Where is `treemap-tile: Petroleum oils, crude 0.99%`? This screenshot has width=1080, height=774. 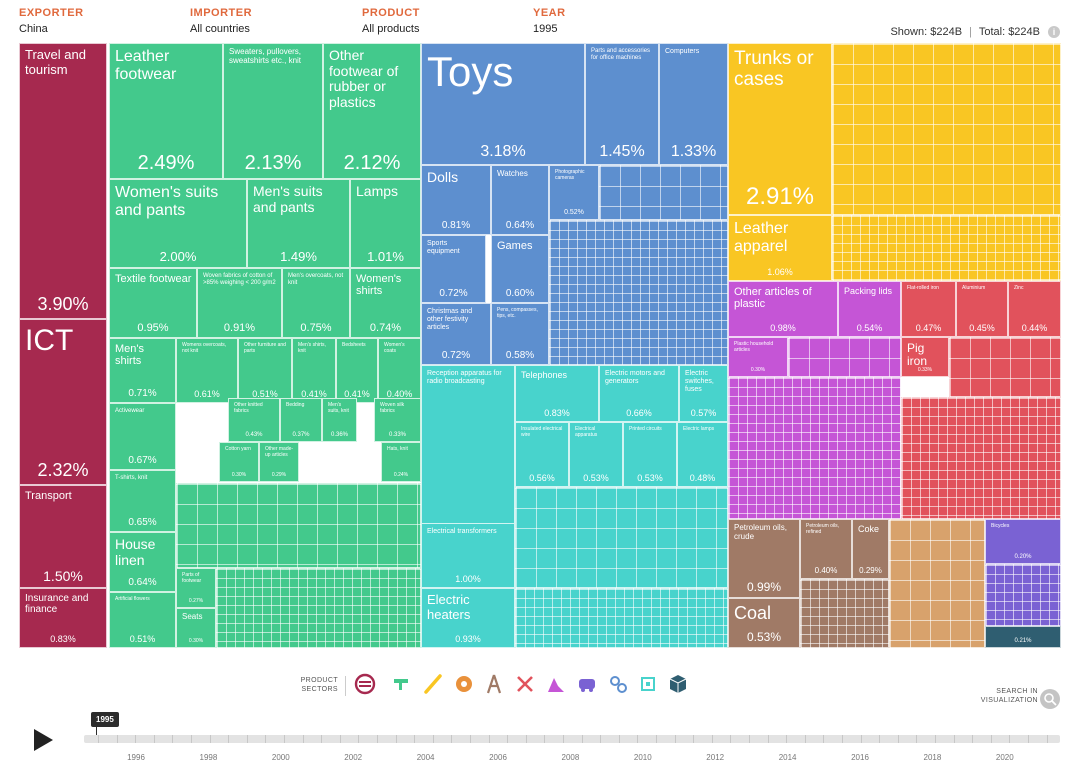
treemap-tile: Petroleum oils, crude 0.99% is located at coordinates (764, 558).